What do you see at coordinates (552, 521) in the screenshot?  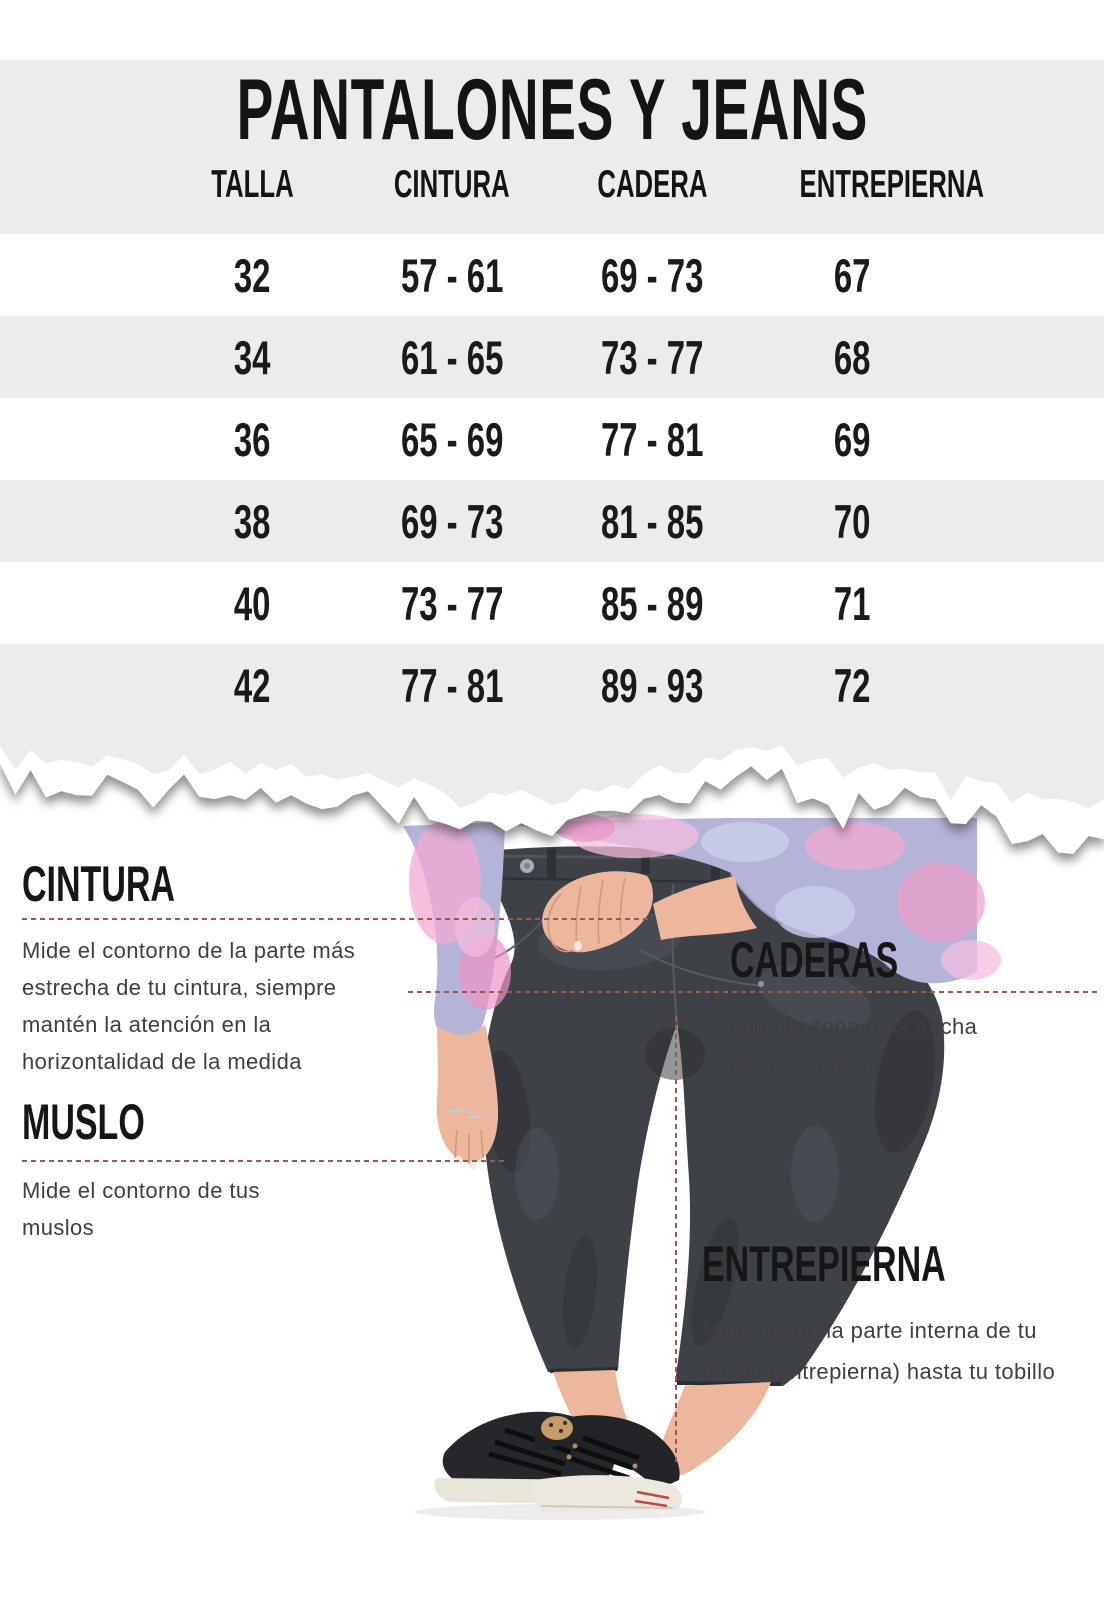 I see `table-row: 38 69 - 73 81 - 85 70` at bounding box center [552, 521].